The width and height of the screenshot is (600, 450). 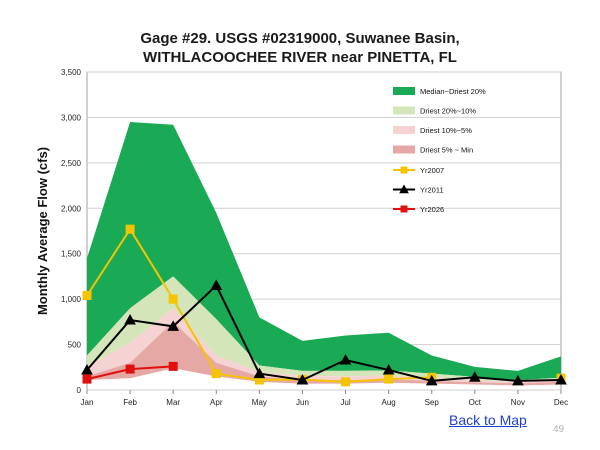 What do you see at coordinates (432, 402) in the screenshot?
I see `x-tick-label: Sep` at bounding box center [432, 402].